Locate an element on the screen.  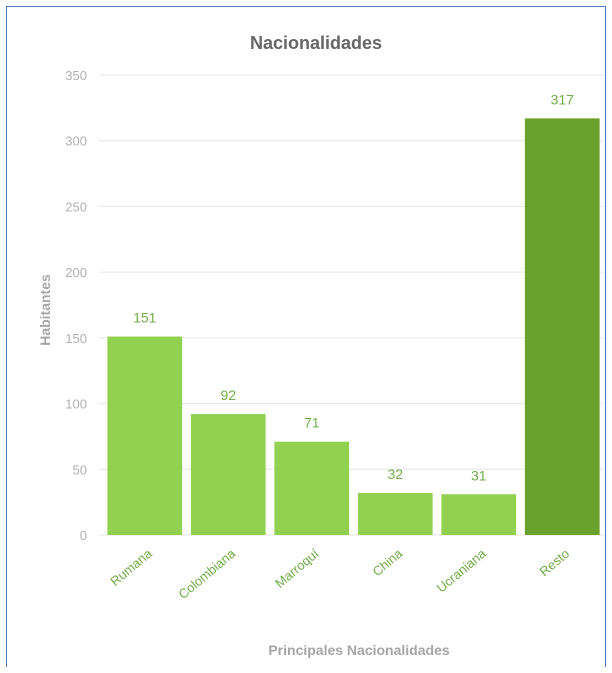
category-label-4: Ucraniana is located at coordinates (462, 570).